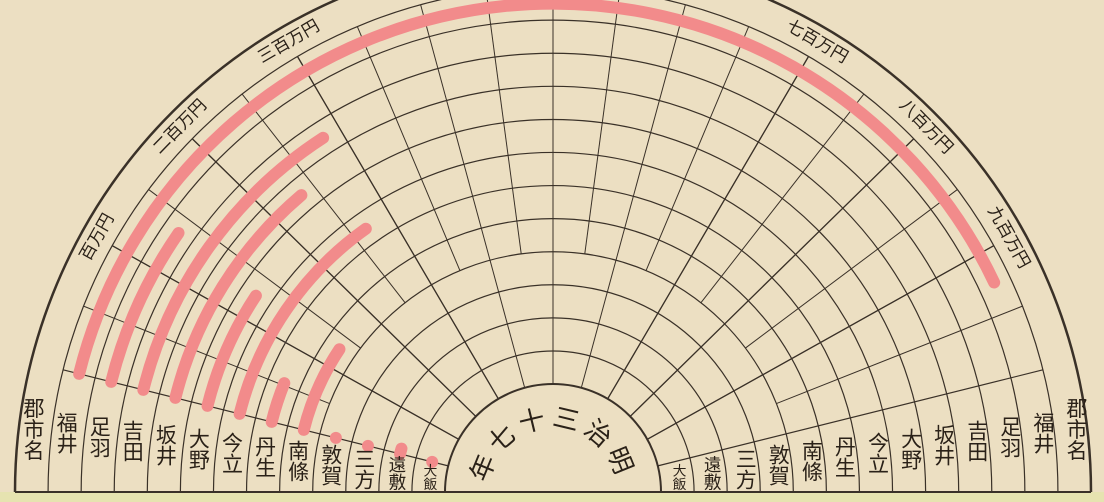 This screenshot has height=502, width=1104. I want to click on bottom-strip, so click(552, 497).